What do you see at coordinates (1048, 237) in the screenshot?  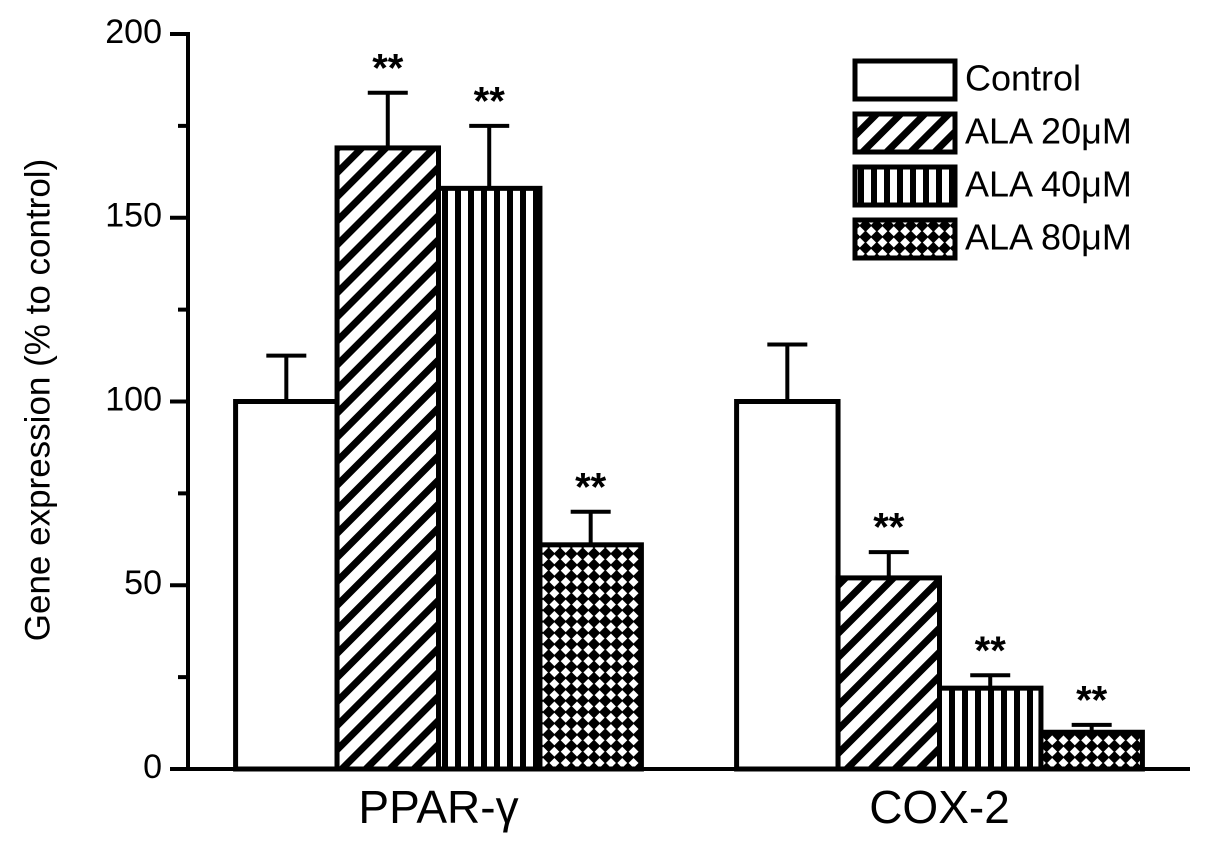 I see `legend-label: ALA 80μM` at bounding box center [1048, 237].